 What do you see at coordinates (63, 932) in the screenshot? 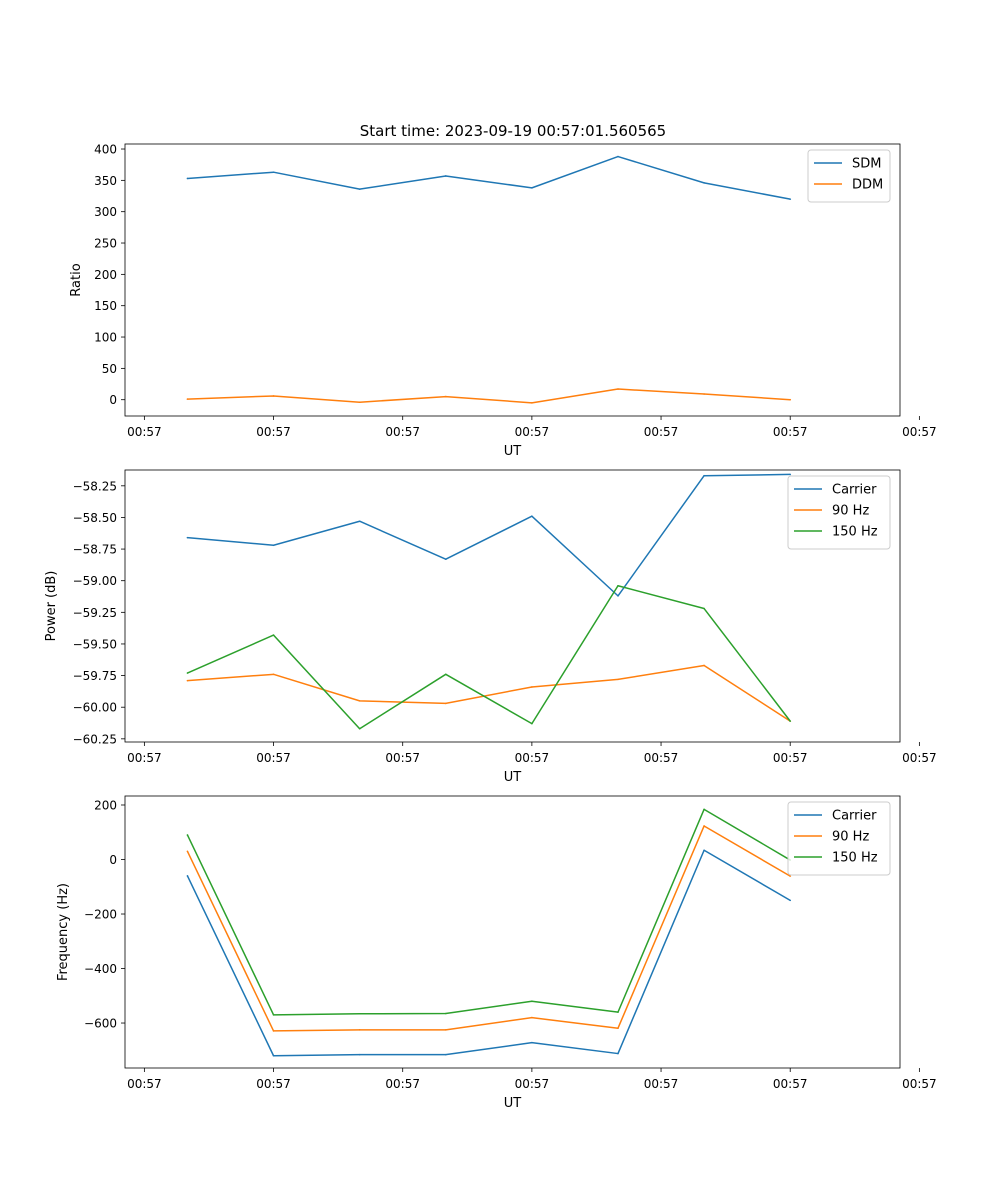
I see `y-axis-label: Frequency (Hz)` at bounding box center [63, 932].